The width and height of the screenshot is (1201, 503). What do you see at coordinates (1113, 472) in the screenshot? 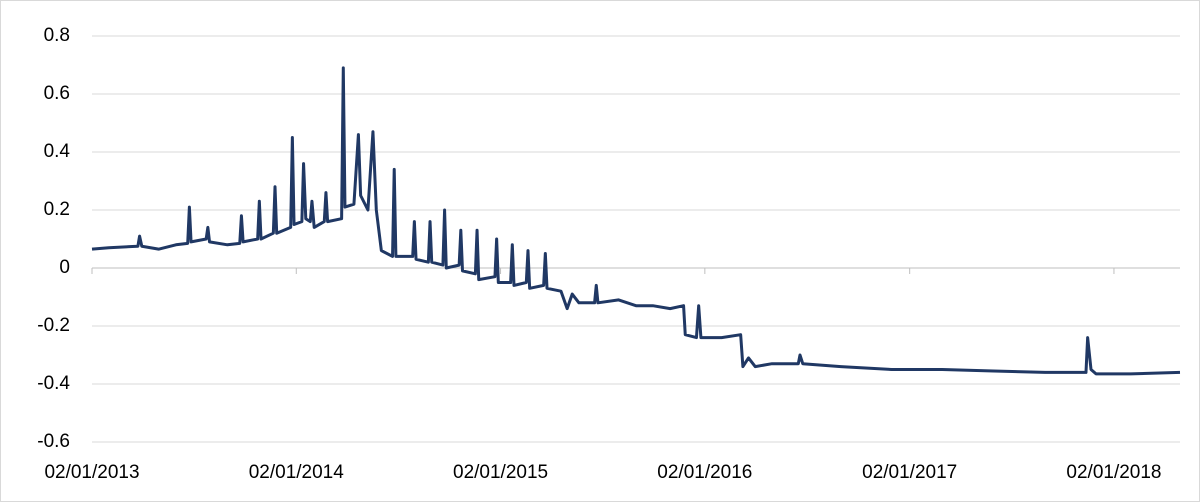
I see `x-tick-label: 02/01/2018` at bounding box center [1113, 472].